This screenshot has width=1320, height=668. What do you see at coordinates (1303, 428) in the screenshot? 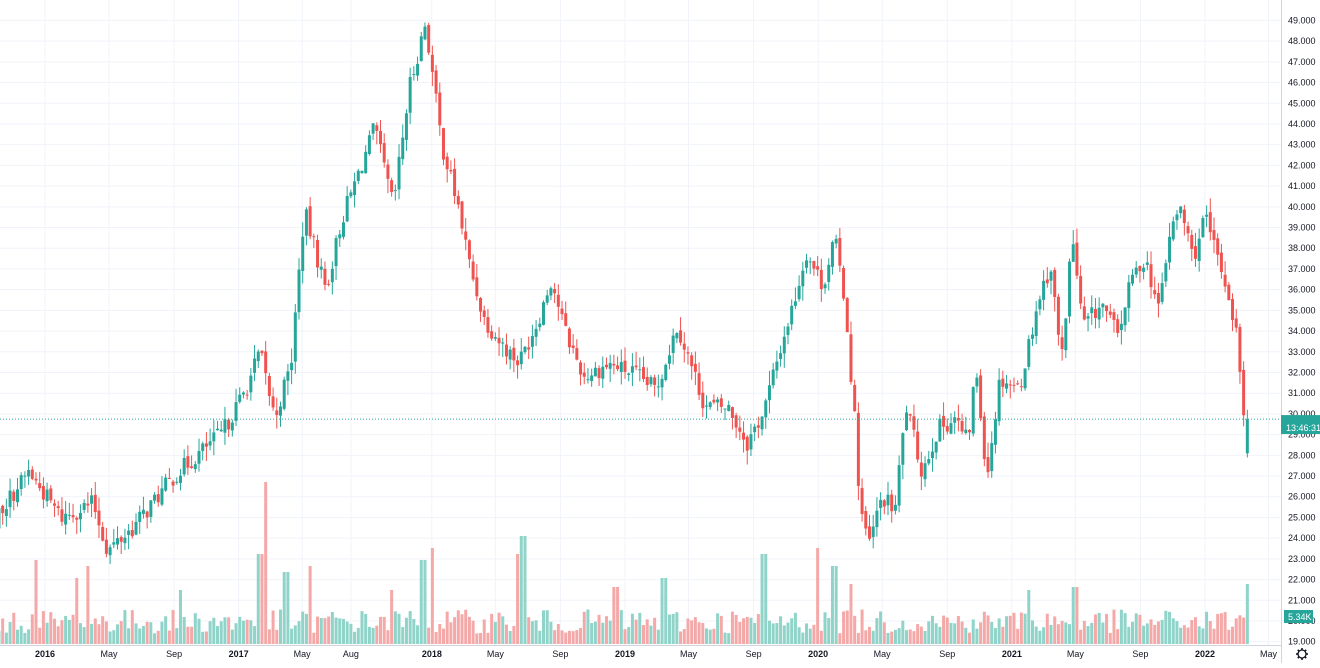
I see `countdown-label: 13:46:31` at bounding box center [1303, 428].